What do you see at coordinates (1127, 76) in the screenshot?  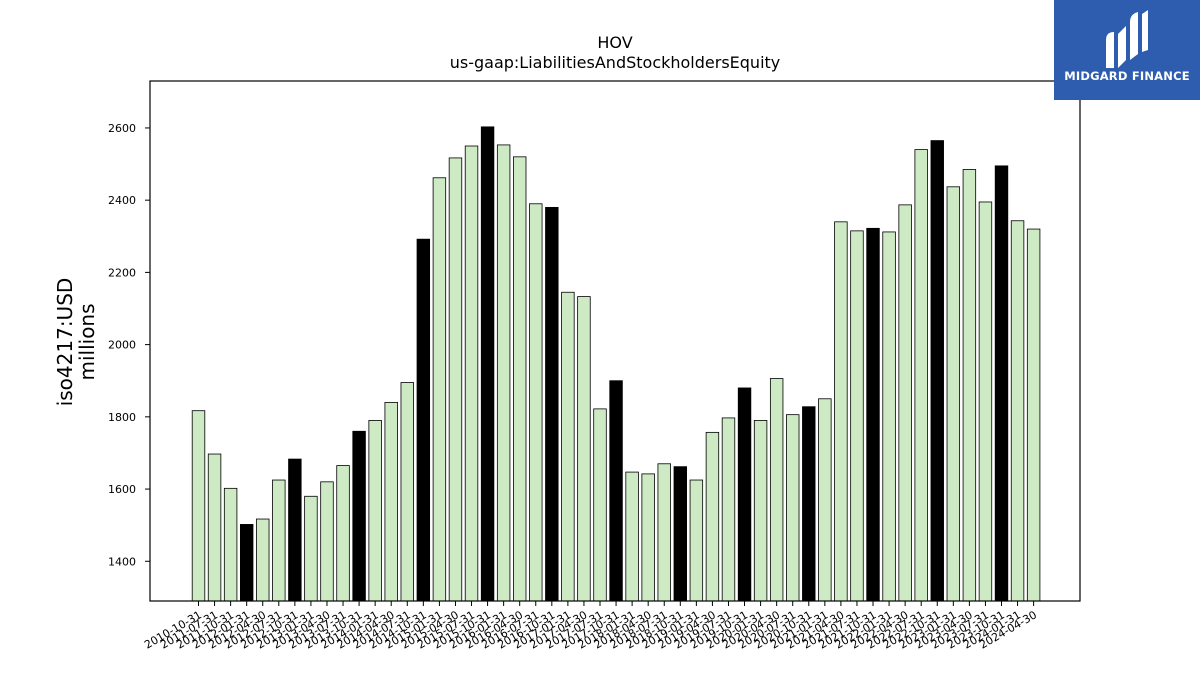 I see `logo-text: MIDGARD FINANCE` at bounding box center [1127, 76].